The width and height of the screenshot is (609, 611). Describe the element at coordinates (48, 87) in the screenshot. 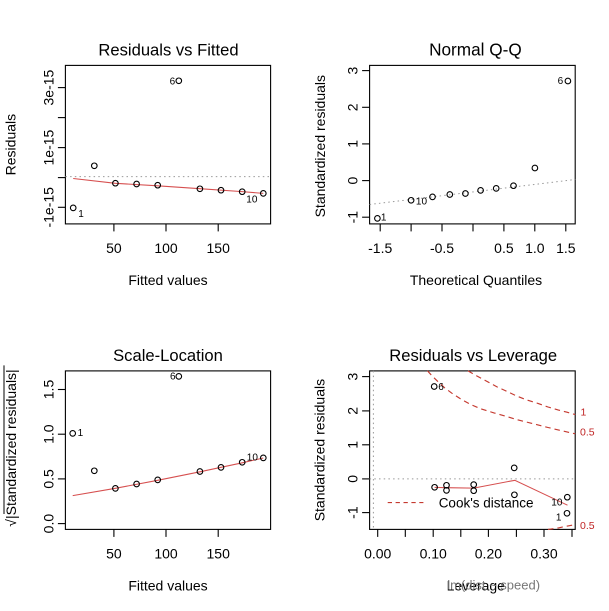

I see `svg-text: 3e-15` at that location.